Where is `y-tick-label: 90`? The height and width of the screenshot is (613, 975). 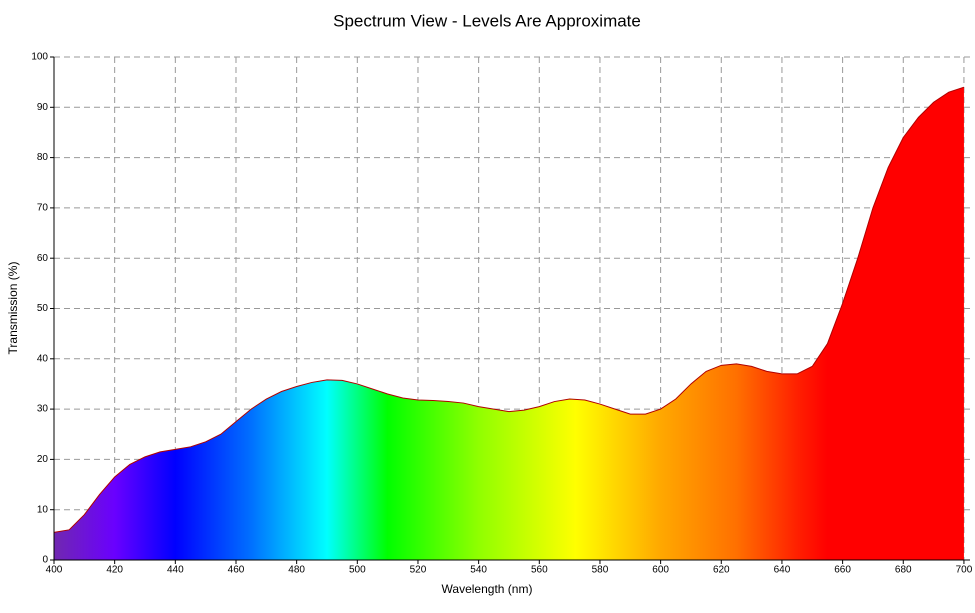 y-tick-label: 90 is located at coordinates (43, 107).